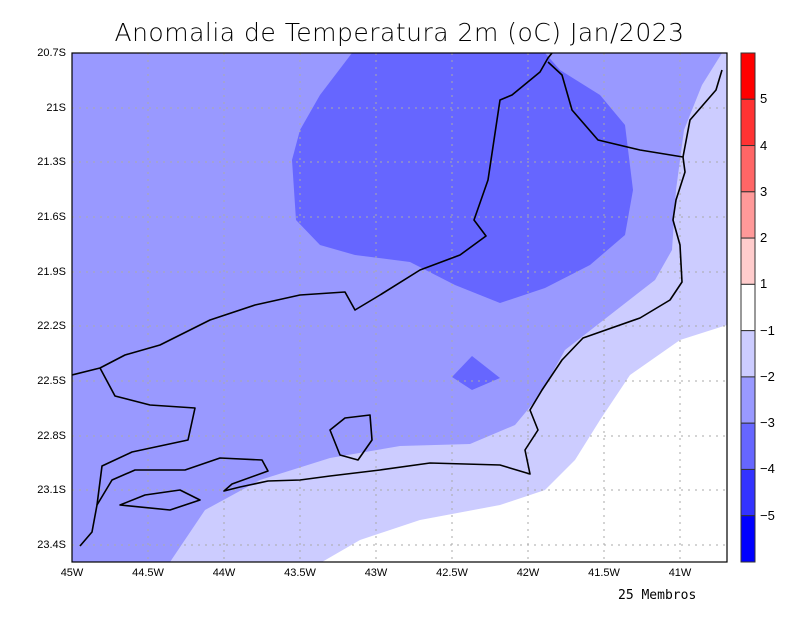 The height and width of the screenshot is (618, 800). I want to click on lat-label: 21.6S, so click(51, 217).